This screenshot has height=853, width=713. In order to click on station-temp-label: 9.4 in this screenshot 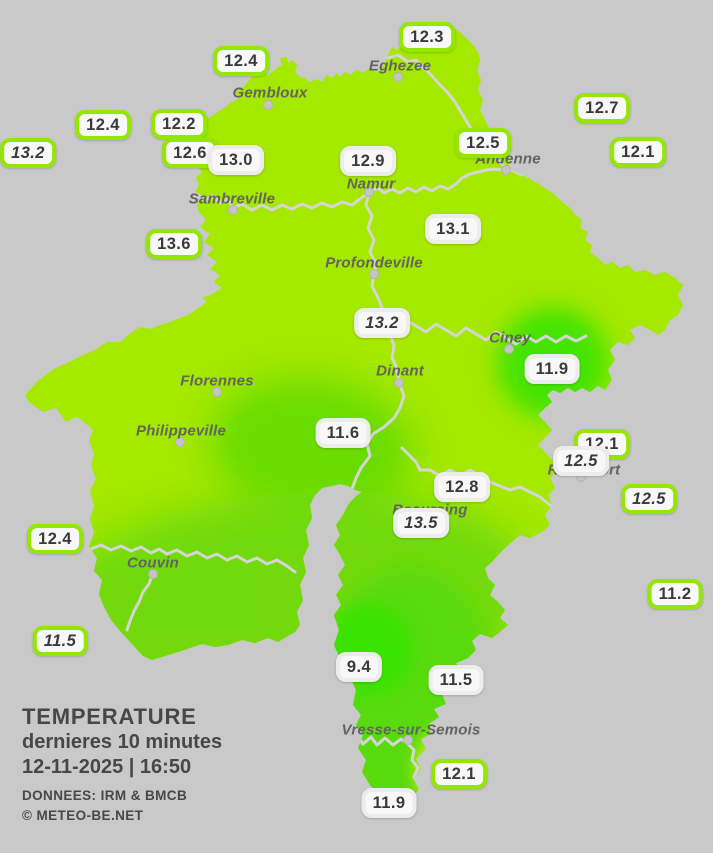, I will do `click(359, 667)`.